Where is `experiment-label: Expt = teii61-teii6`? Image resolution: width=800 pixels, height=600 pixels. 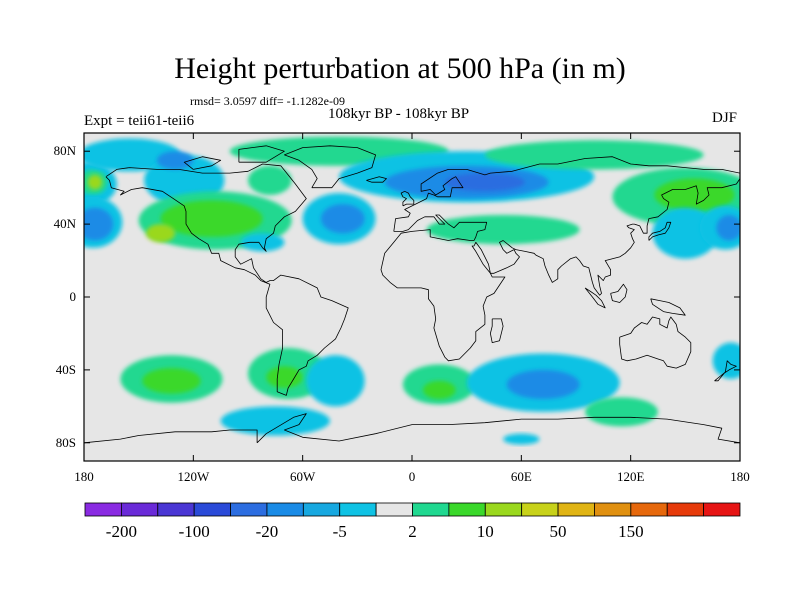
experiment-label: Expt = teii61-teii6 is located at coordinates (139, 121).